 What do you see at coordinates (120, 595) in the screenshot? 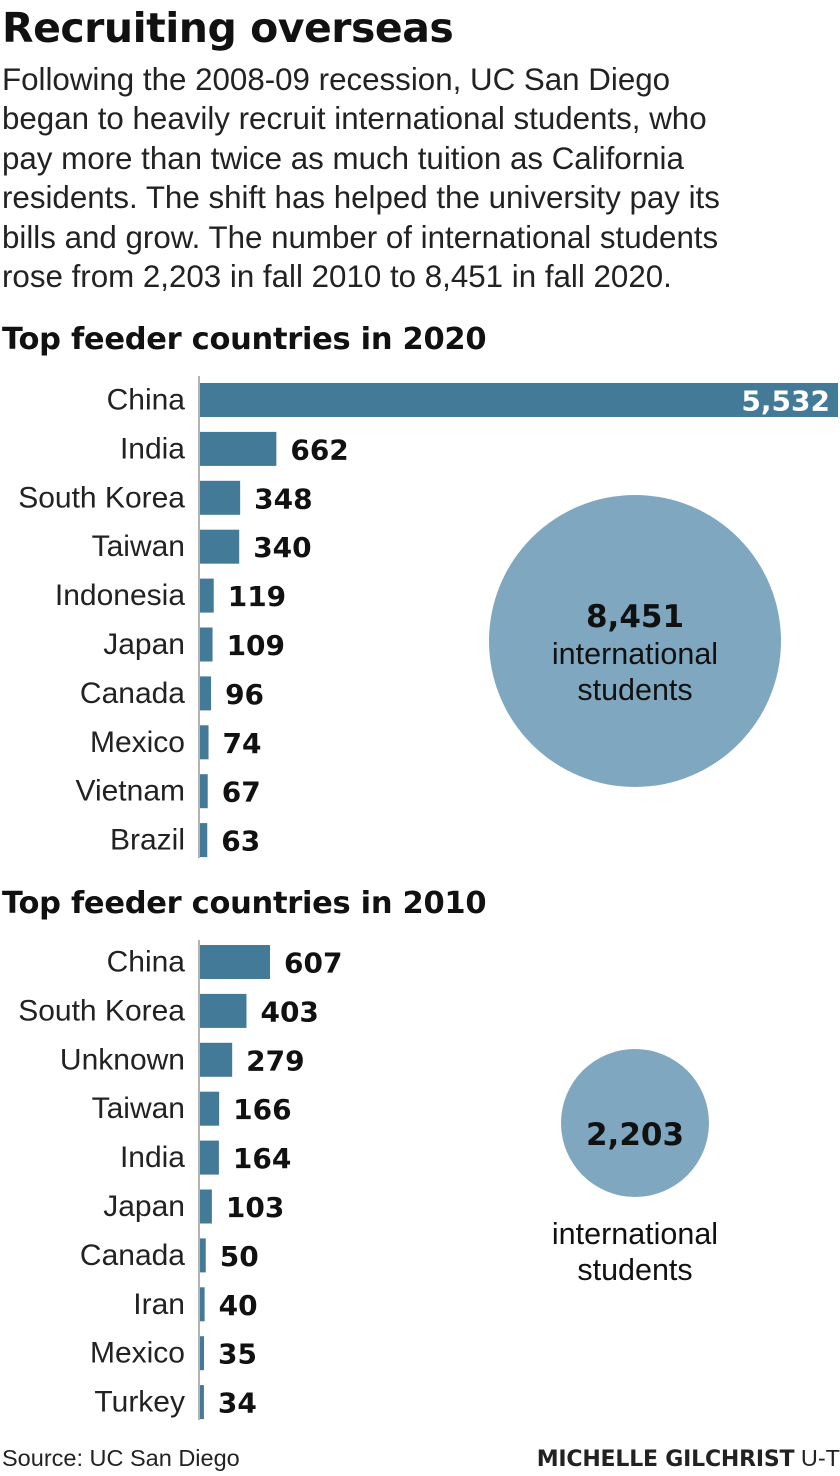
I see `category-label-2020-indonesia: Indonesia` at bounding box center [120, 595].